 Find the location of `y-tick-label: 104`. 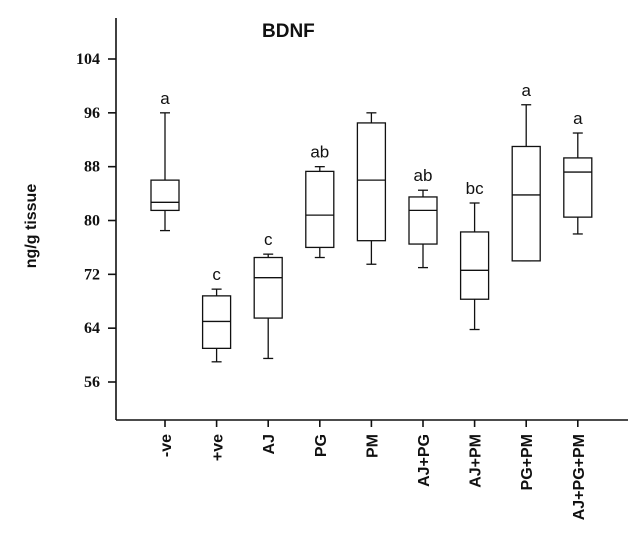

y-tick-label: 104 is located at coordinates (88, 59).